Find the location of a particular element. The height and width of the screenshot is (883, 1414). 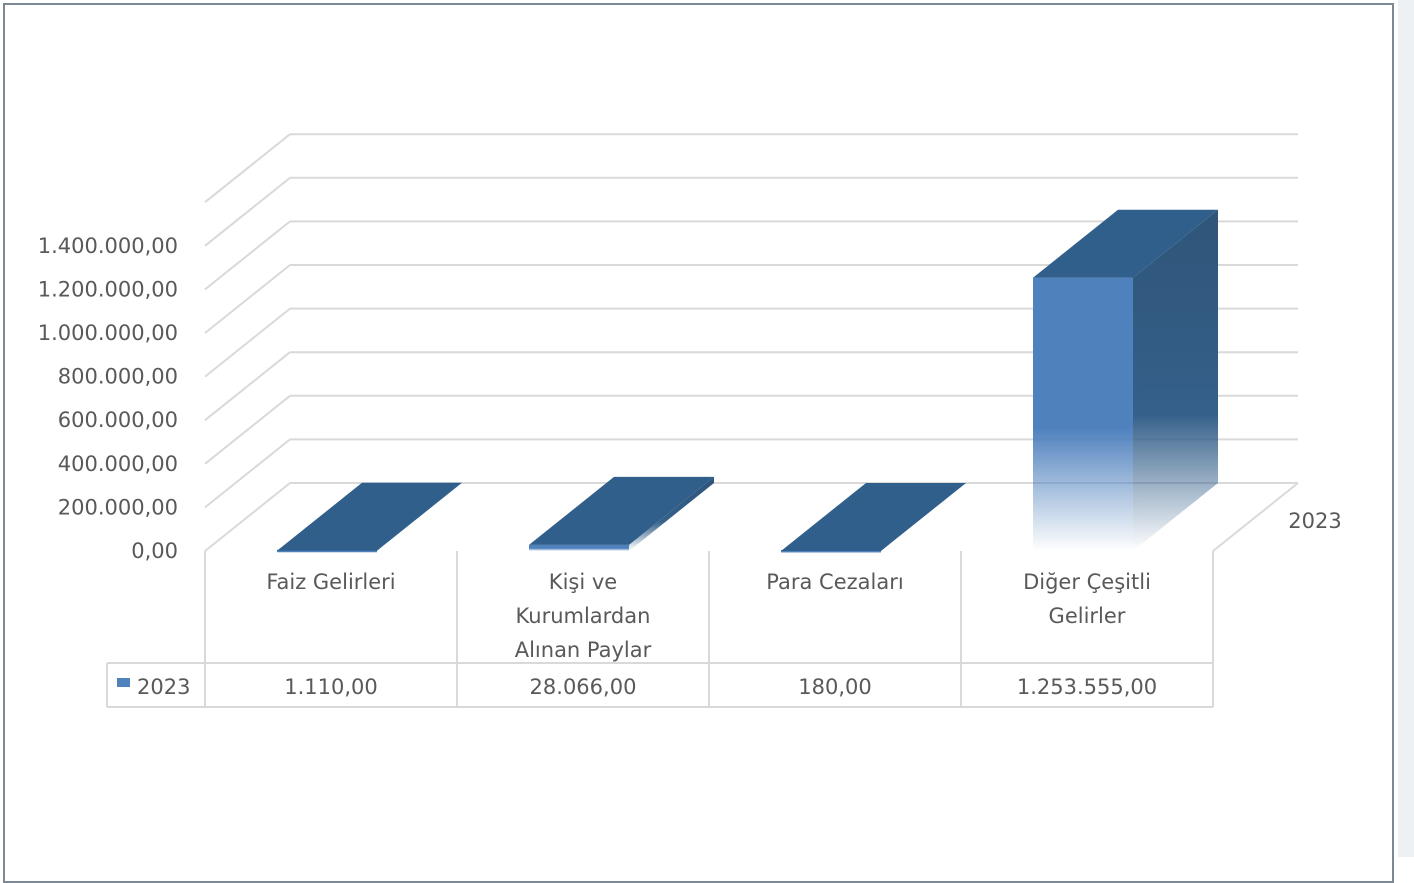

data-label: 1.110,00 is located at coordinates (331, 687).